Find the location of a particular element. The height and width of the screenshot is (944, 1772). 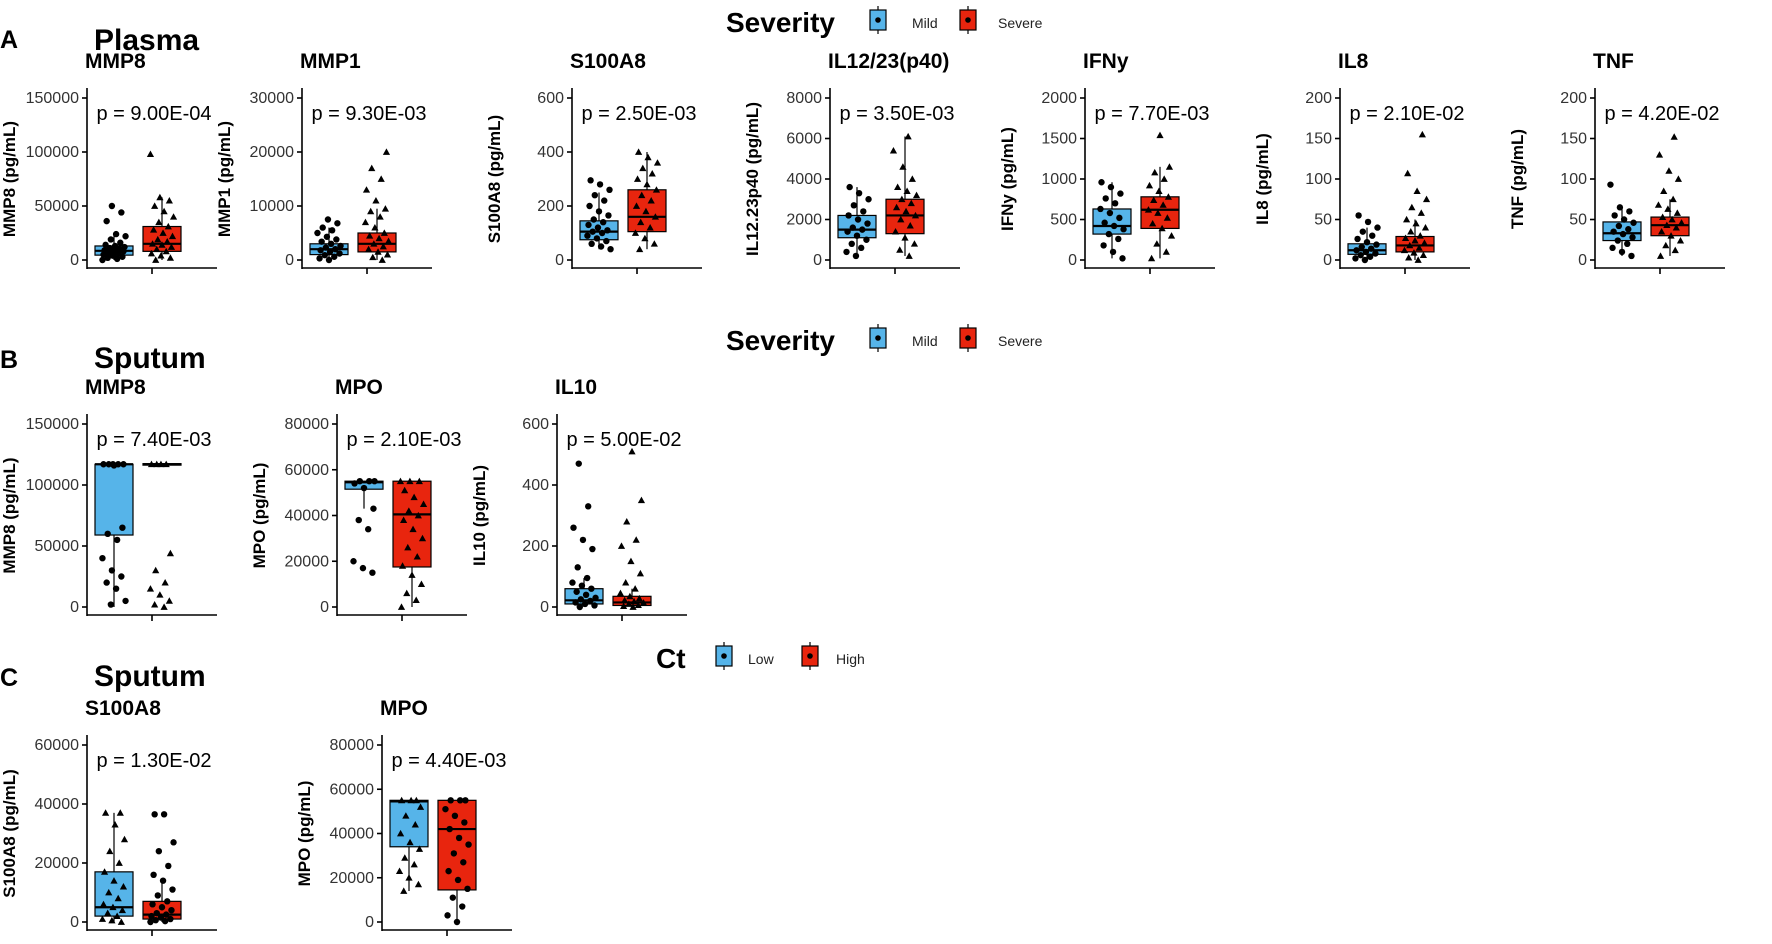

y-tick-label: 30000 is located at coordinates (272, 98).